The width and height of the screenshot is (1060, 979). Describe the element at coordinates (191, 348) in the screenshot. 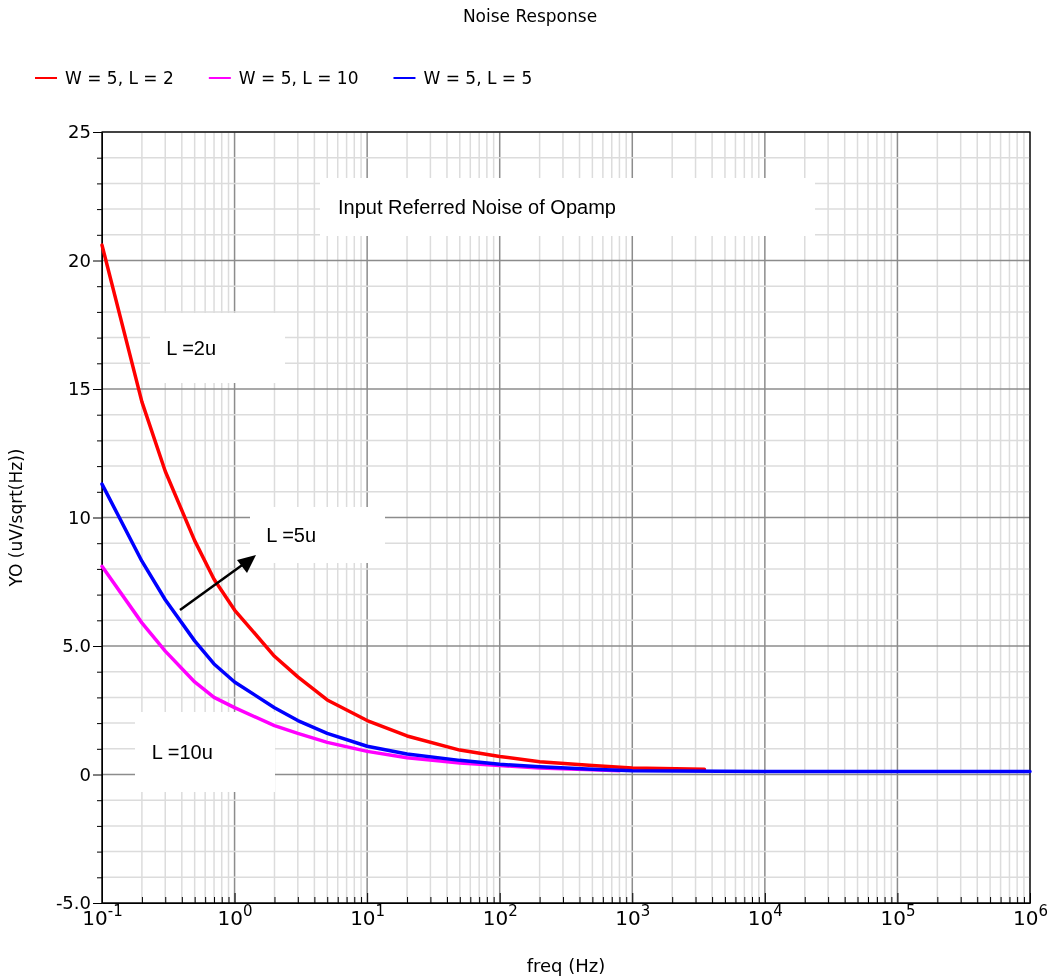

I see `annotation: L =2u` at that location.